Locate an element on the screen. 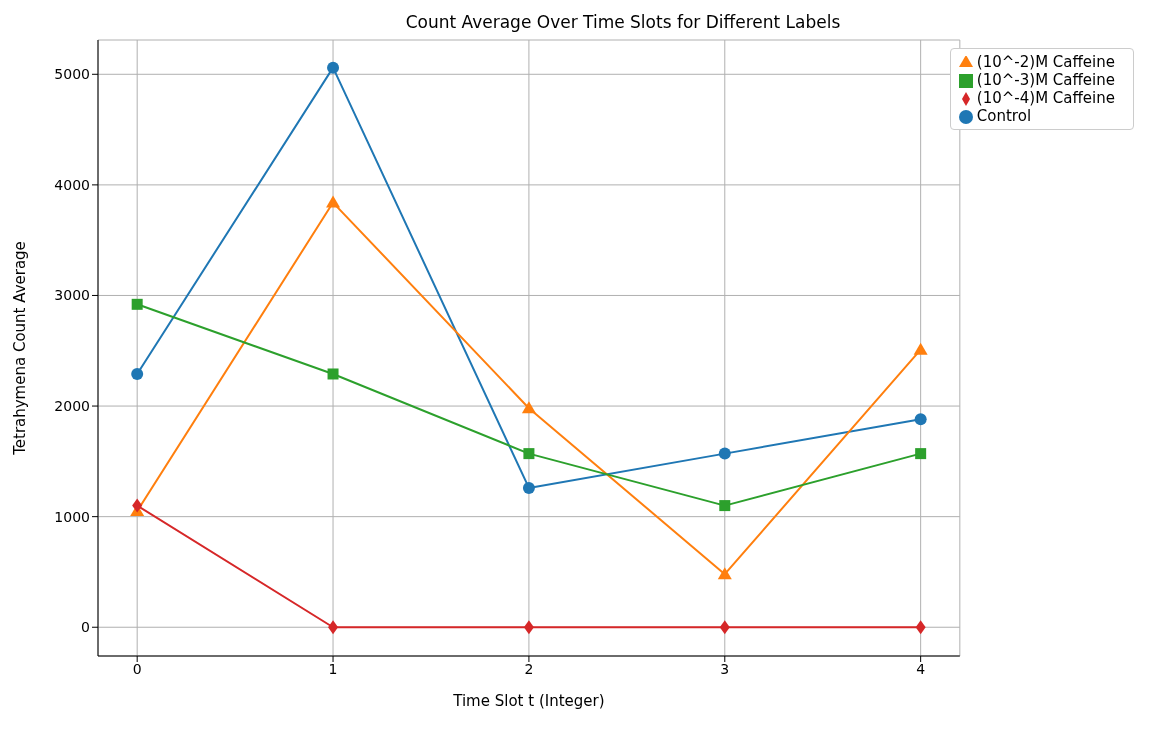 The image size is (1150, 729). y-tick-label: 3000 is located at coordinates (72, 295).